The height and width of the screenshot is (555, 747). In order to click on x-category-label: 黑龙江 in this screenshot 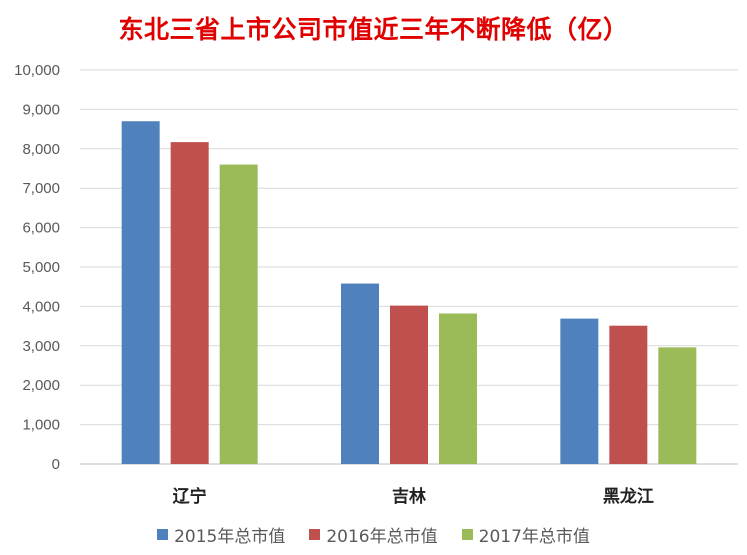, I will do `click(628, 496)`.